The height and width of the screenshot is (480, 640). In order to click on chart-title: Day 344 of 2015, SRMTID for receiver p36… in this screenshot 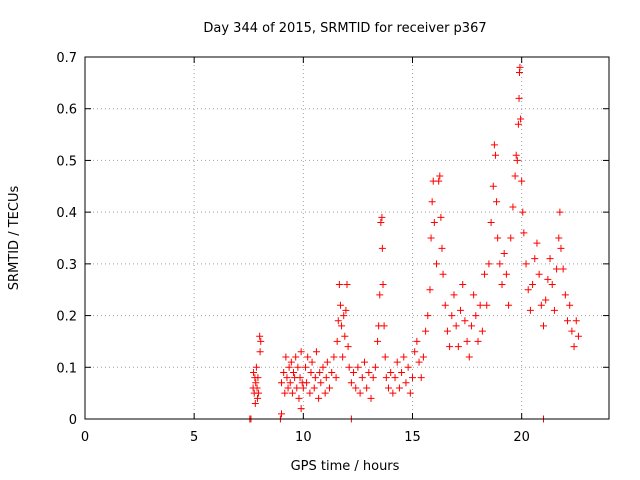, I will do `click(344, 28)`.